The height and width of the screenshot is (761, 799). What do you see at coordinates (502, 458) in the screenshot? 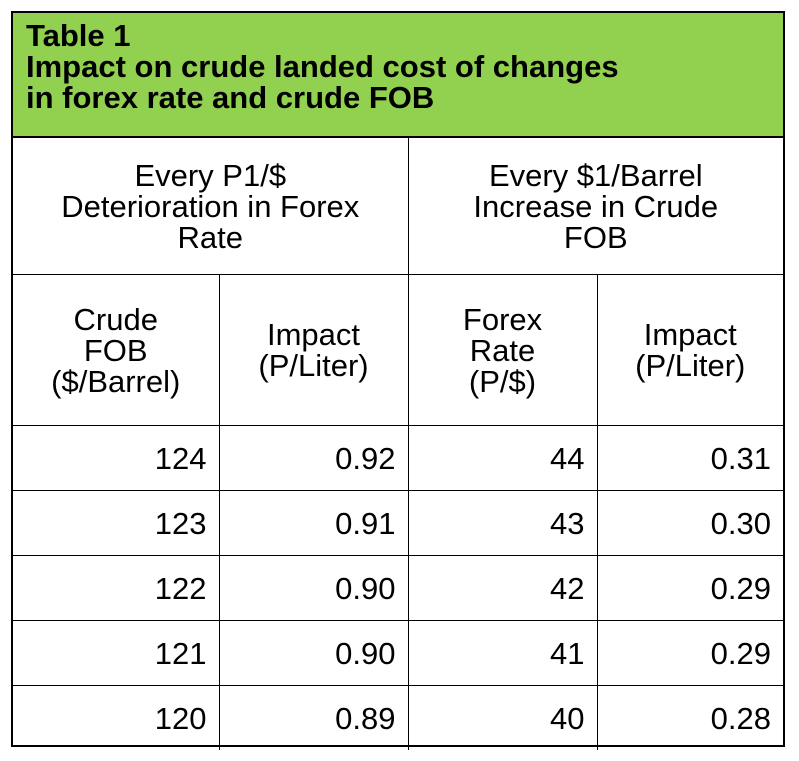
I see `cell-forex-rate: 44` at bounding box center [502, 458].